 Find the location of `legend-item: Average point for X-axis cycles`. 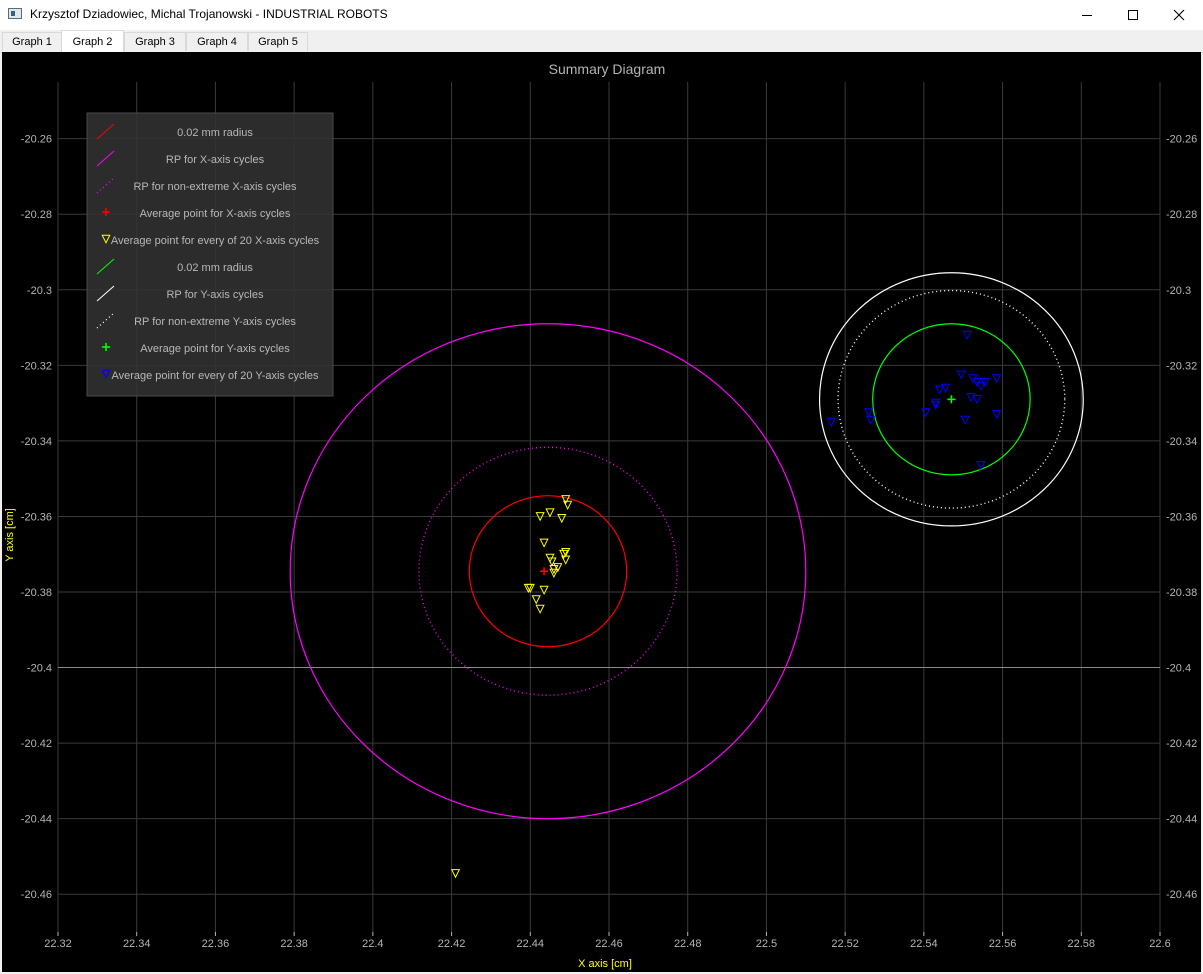

legend-item: Average point for X-axis cycles is located at coordinates (196, 214).